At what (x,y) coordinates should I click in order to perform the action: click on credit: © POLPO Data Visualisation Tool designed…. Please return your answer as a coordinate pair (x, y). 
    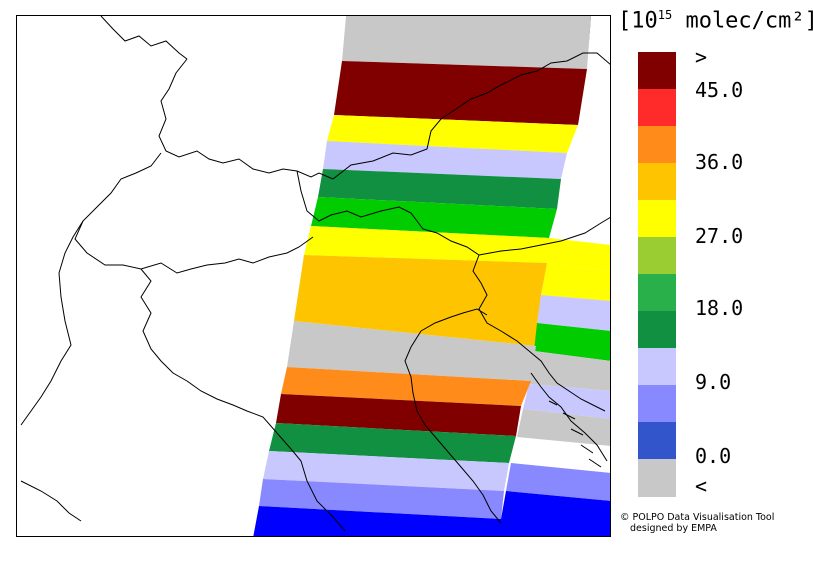
    Looking at the image, I should click on (697, 523).